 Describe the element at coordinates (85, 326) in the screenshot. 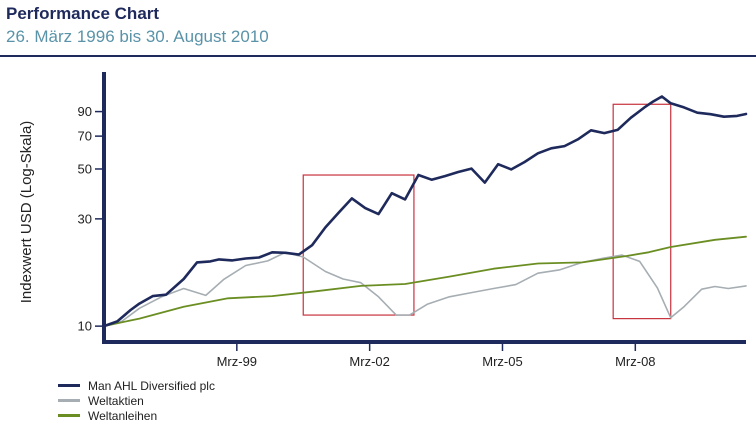

I see `y-tick-label: 10` at that location.